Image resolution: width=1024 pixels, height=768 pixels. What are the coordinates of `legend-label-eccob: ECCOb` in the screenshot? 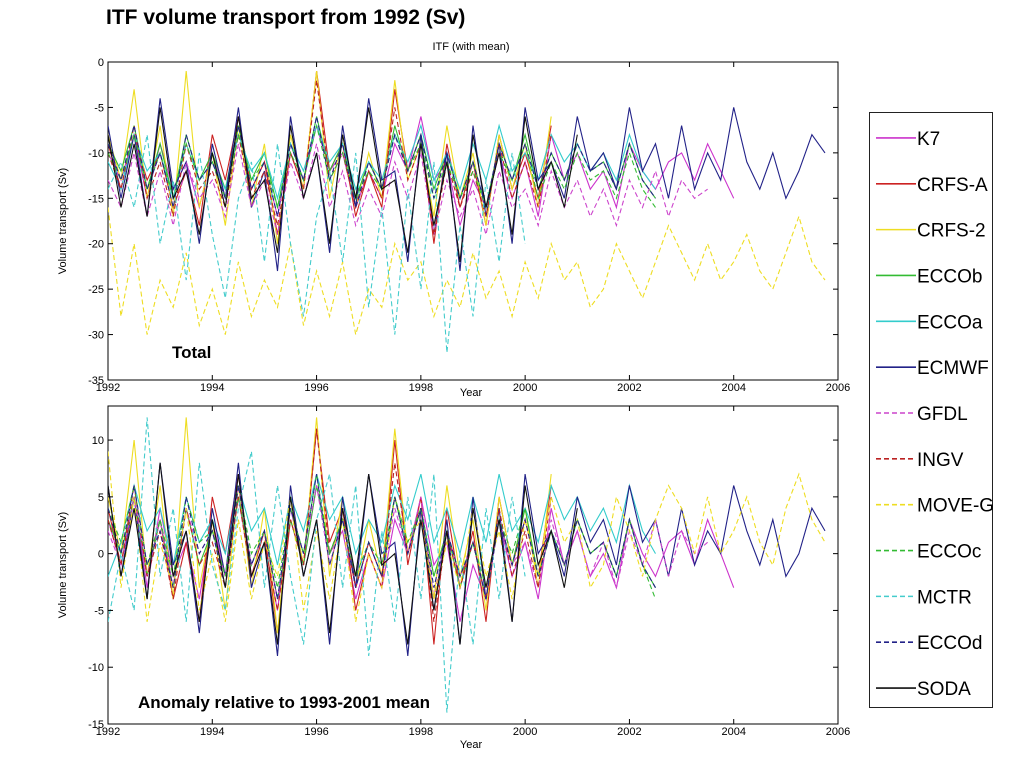 It's located at (949, 276).